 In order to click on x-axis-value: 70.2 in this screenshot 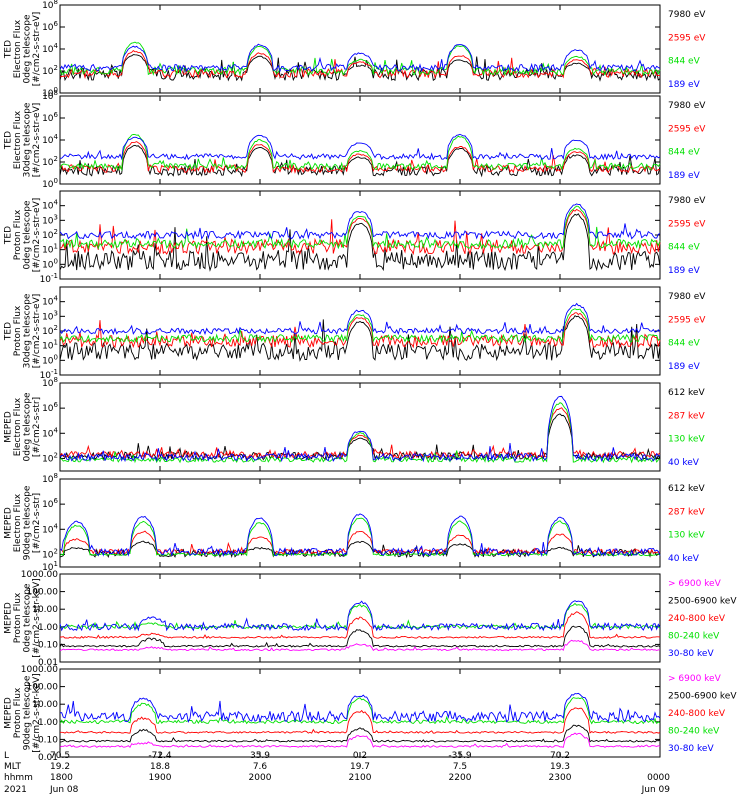, I will do `click(560, 756)`.